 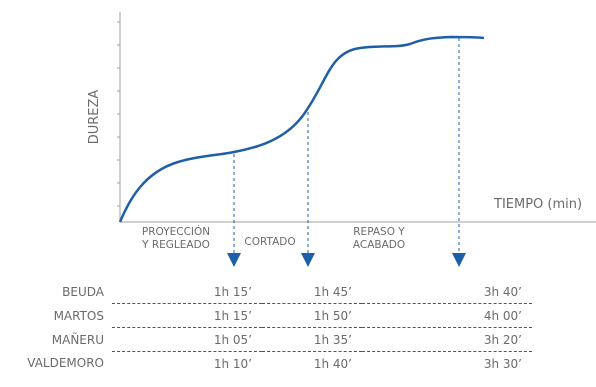 I want to click on row-name: BEUDA, so click(x=83, y=291).